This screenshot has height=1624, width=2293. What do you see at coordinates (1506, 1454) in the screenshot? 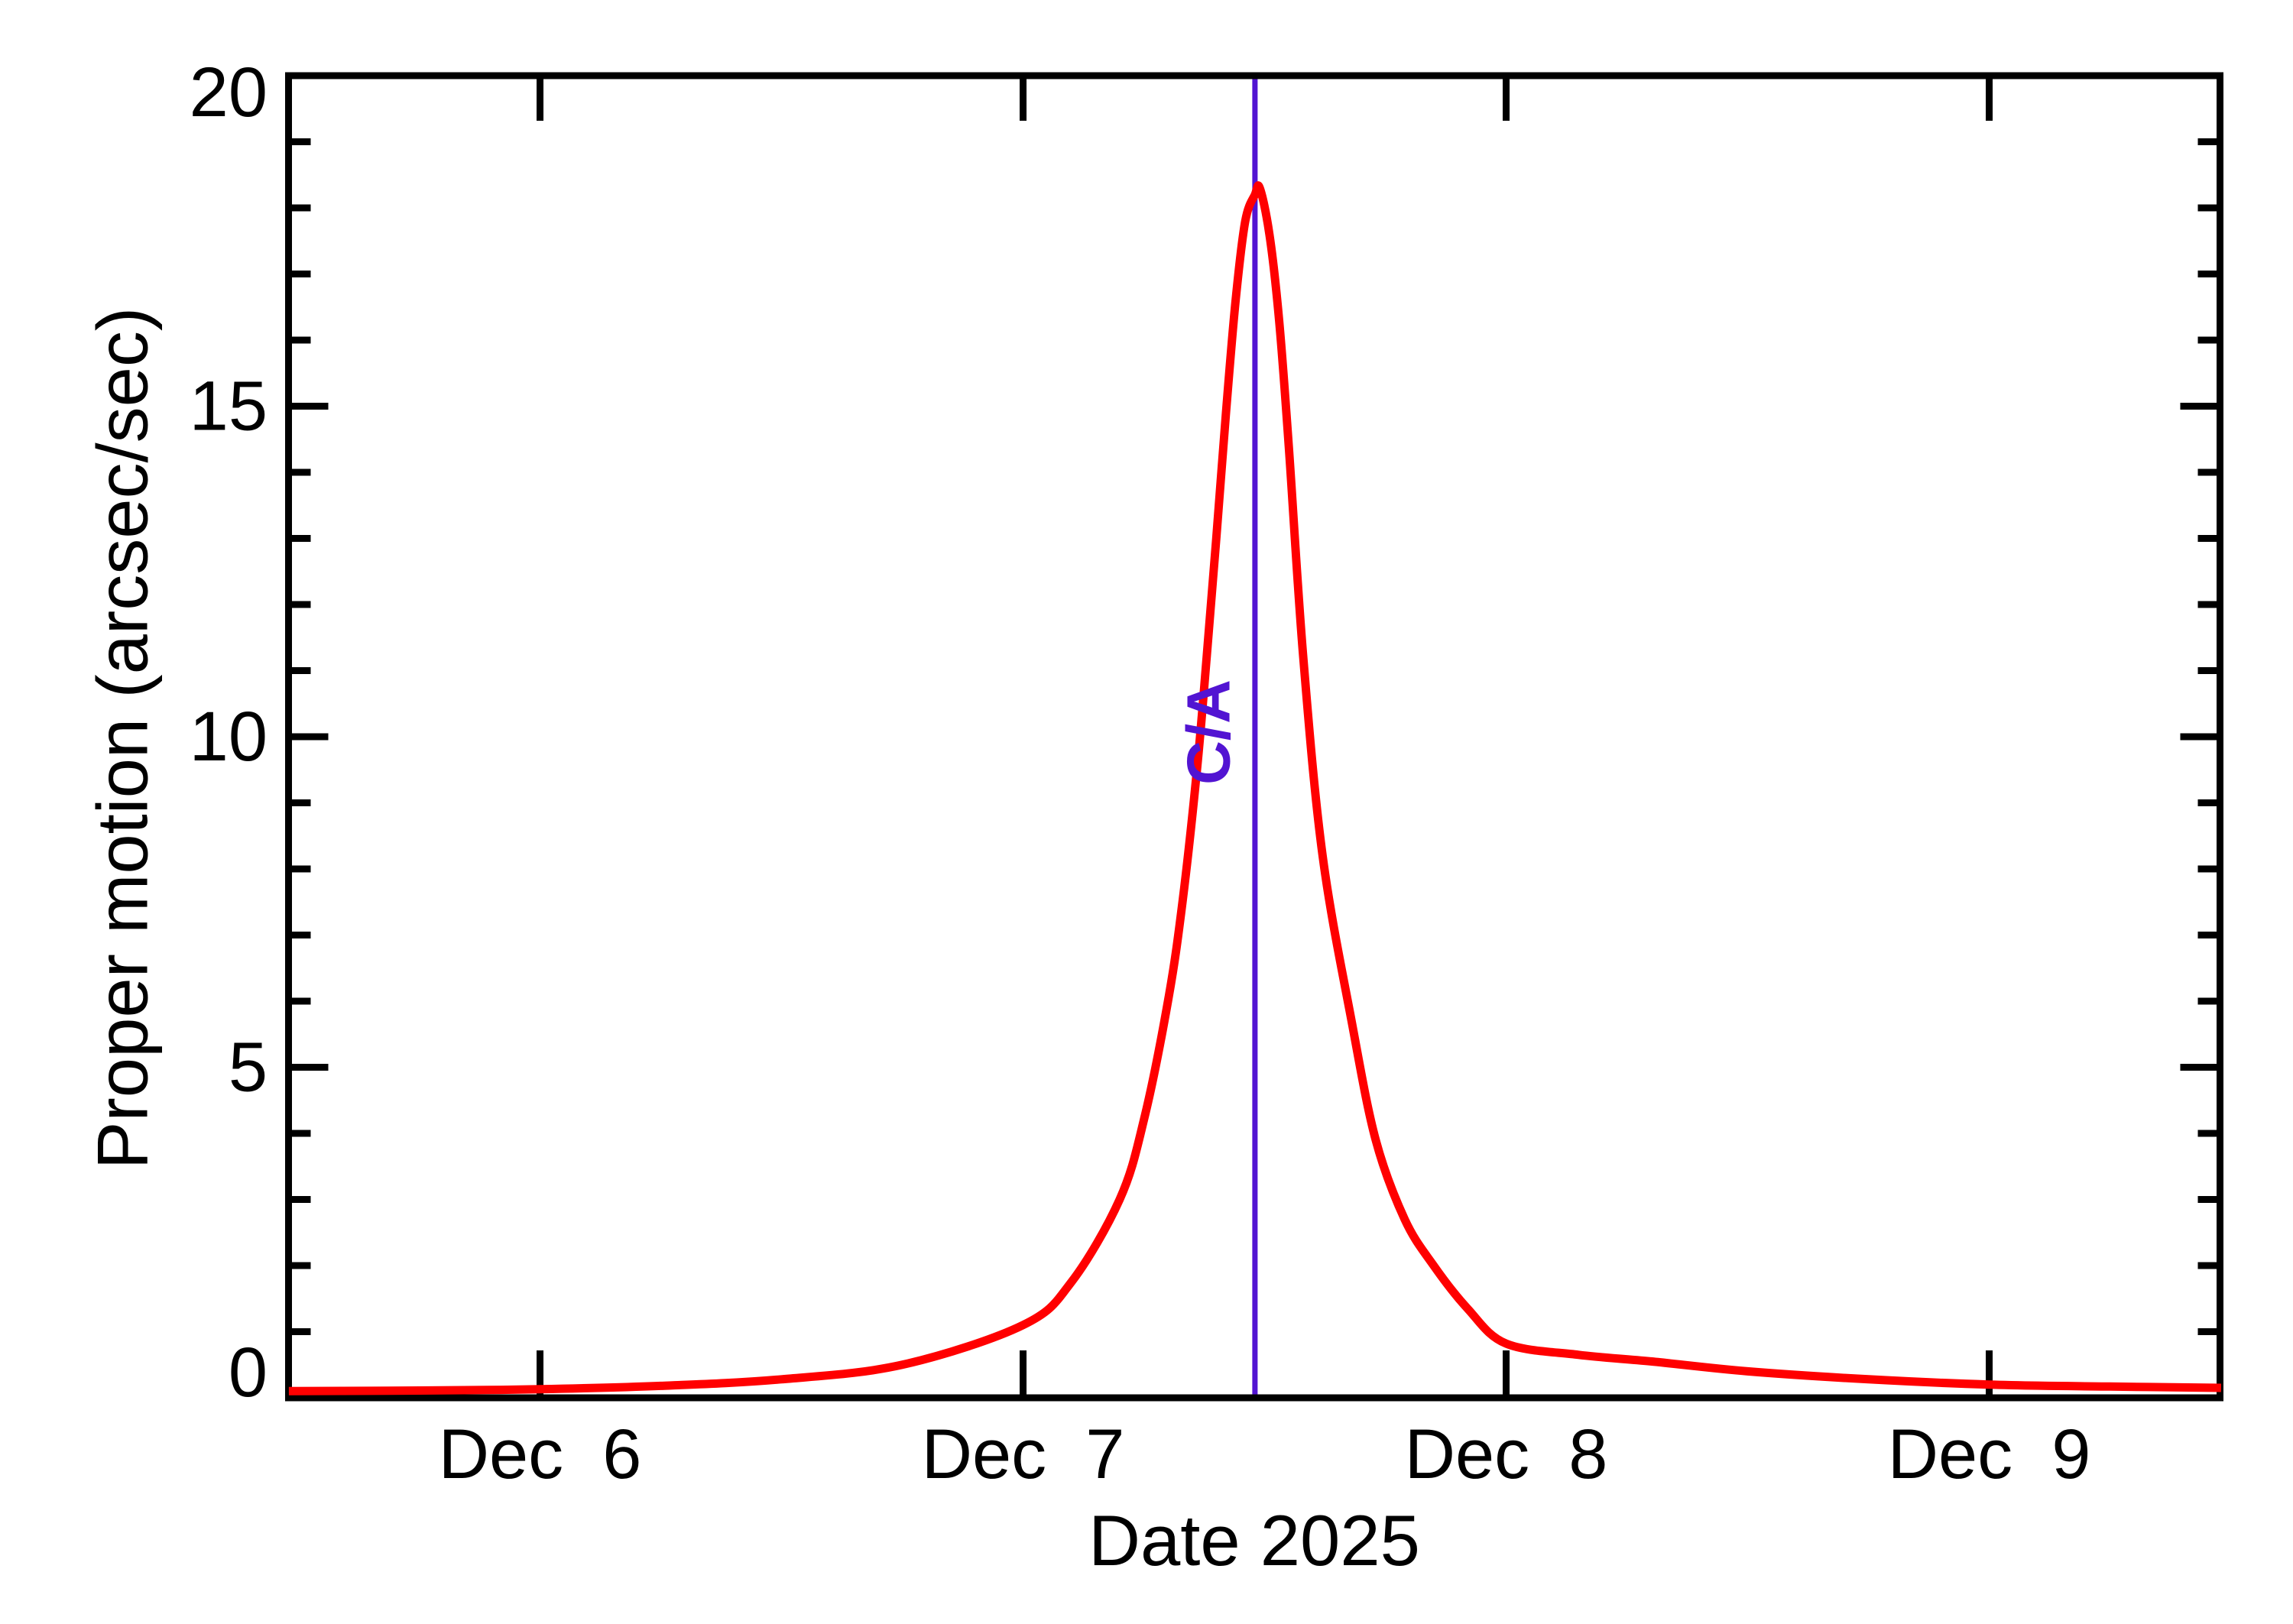
I see `x-tick-label: Dec 8` at bounding box center [1506, 1454].